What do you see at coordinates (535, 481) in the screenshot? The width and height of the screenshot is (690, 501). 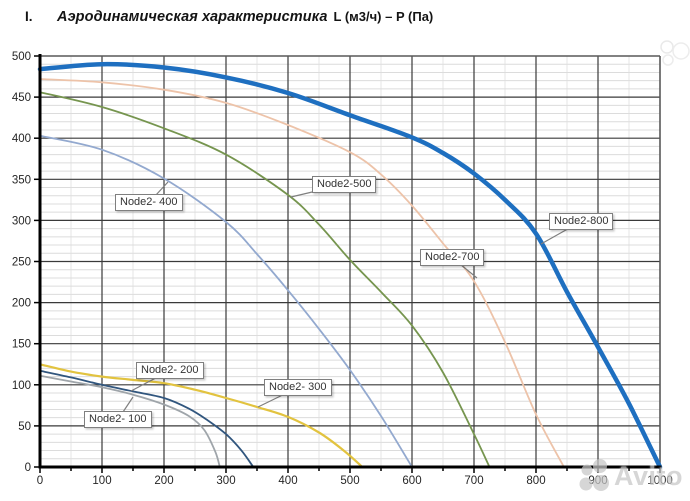 I see `x-tick-label: 800` at bounding box center [535, 481].